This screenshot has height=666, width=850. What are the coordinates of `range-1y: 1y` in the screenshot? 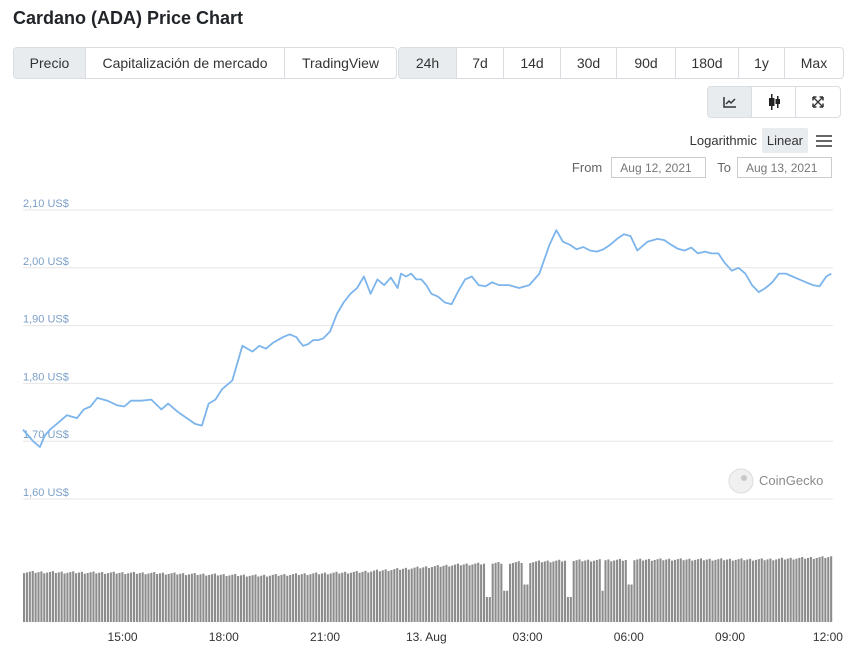 It's located at (762, 63).